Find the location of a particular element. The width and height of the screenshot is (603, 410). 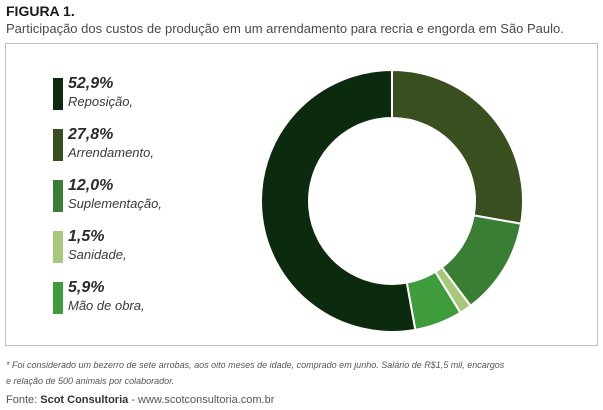

slice-arrendamento is located at coordinates (457, 146).